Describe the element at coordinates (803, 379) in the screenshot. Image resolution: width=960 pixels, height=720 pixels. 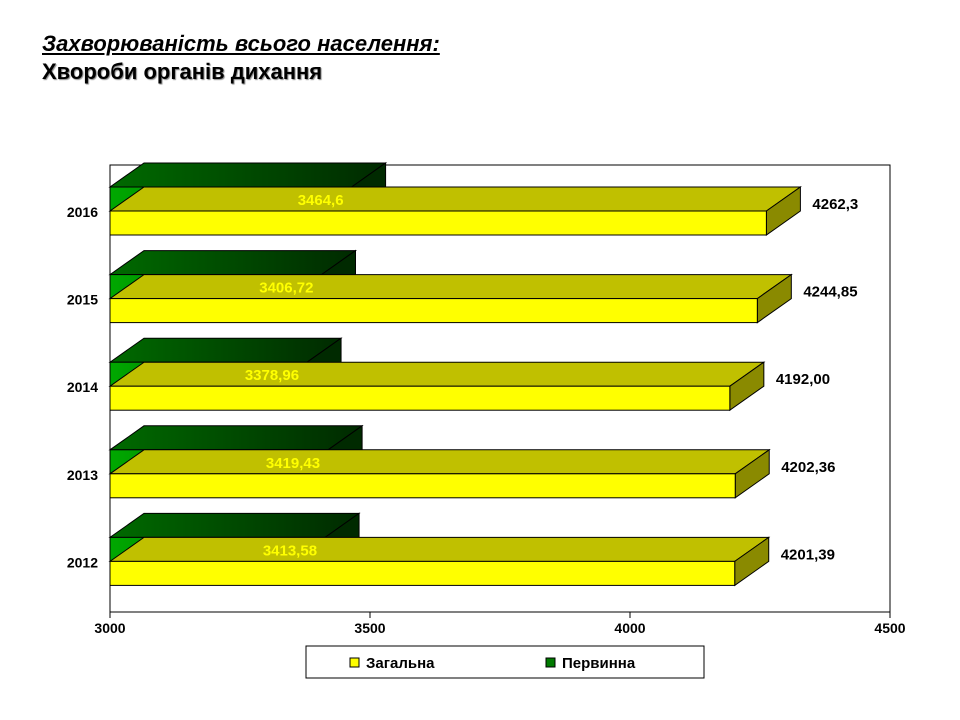
I see `data-label-total: 4192,00` at that location.